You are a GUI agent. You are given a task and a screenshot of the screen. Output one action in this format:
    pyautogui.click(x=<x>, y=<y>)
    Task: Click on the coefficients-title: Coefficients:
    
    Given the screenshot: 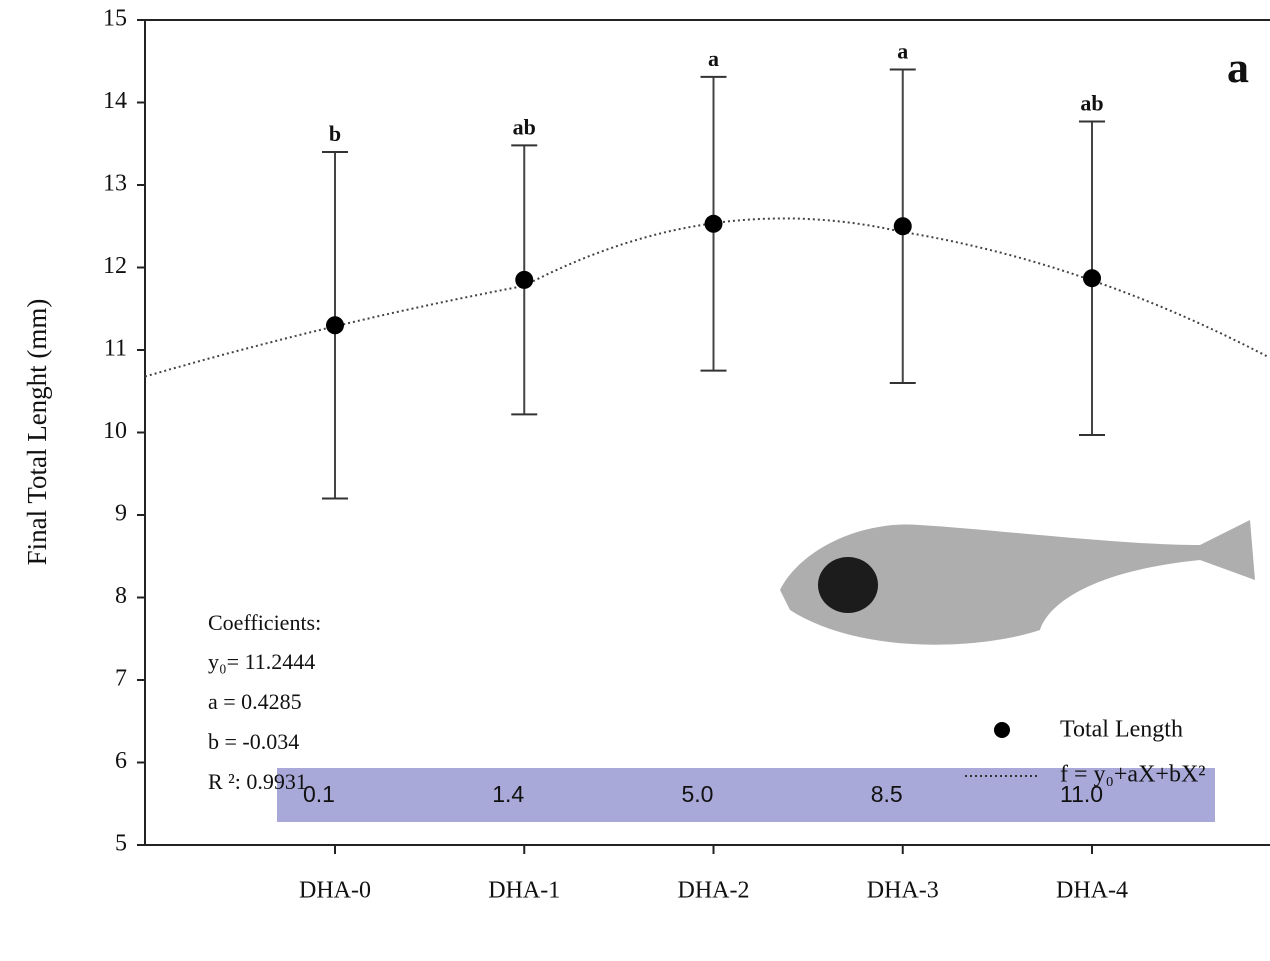 What is the action you would take?
    pyautogui.click(x=264, y=622)
    